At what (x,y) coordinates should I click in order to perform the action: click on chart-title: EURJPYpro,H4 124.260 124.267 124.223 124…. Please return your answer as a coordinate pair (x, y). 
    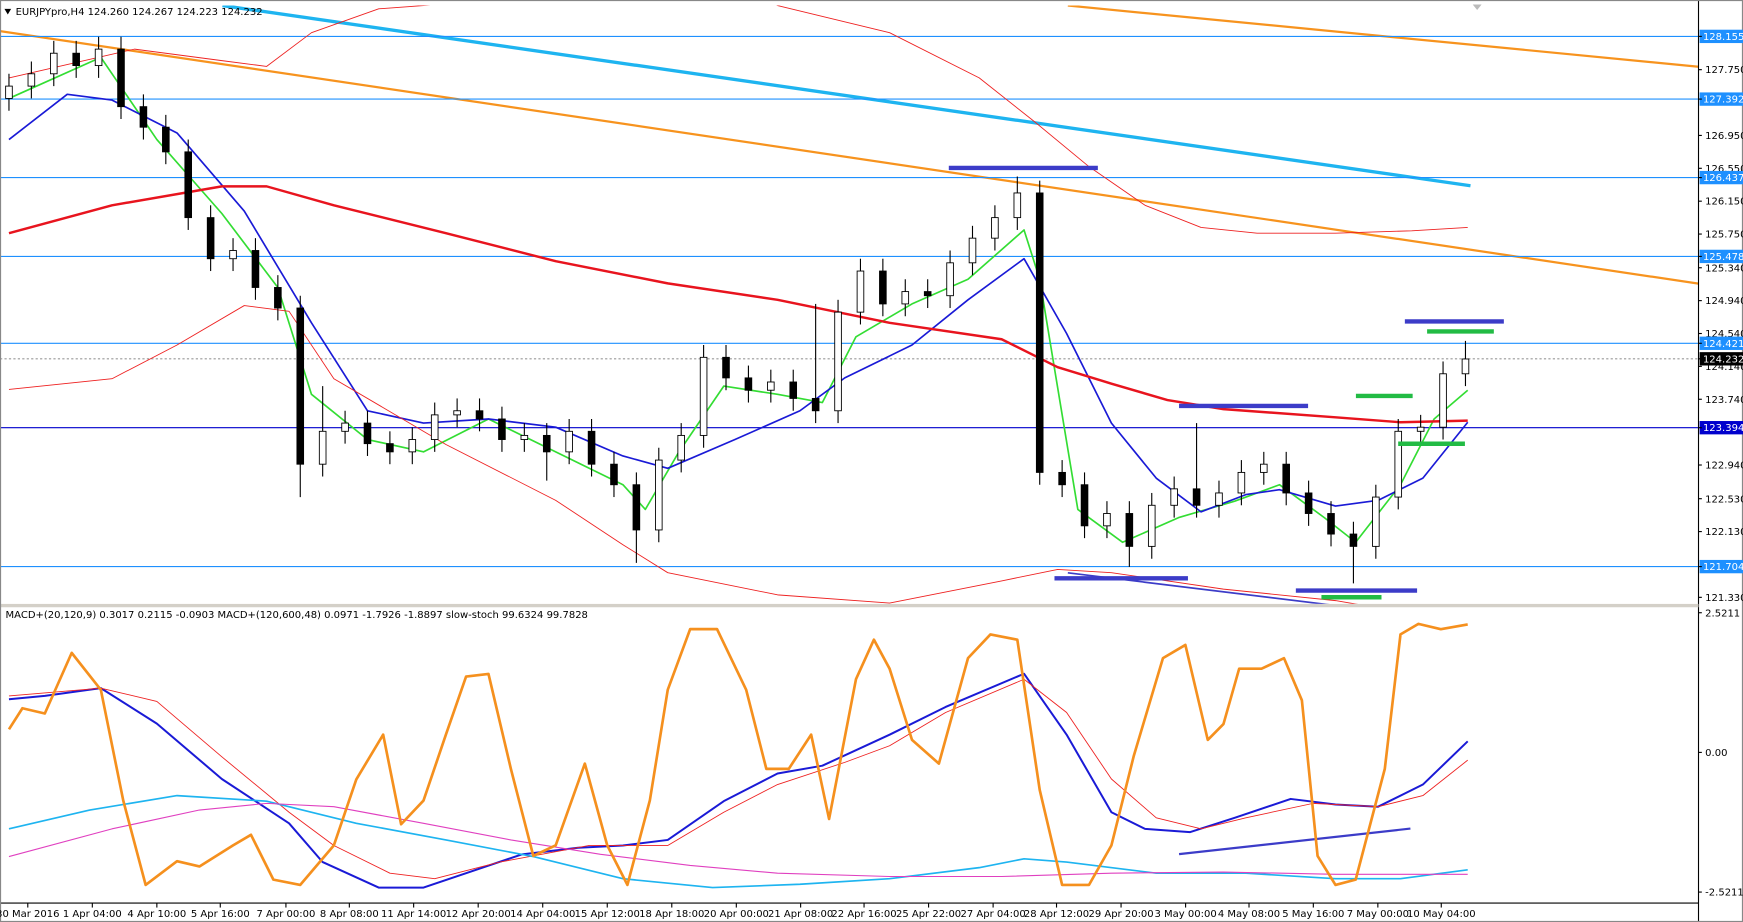
    Looking at the image, I should click on (139, 12).